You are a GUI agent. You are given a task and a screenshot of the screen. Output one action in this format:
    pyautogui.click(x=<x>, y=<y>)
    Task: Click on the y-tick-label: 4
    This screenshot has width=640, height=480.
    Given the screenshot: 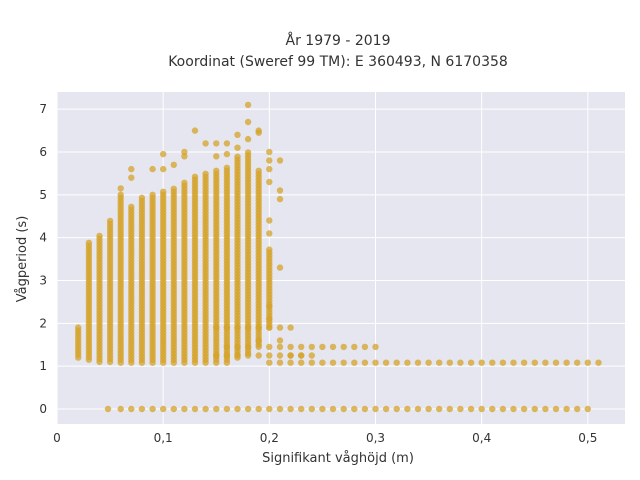 What is the action you would take?
    pyautogui.click(x=43, y=238)
    